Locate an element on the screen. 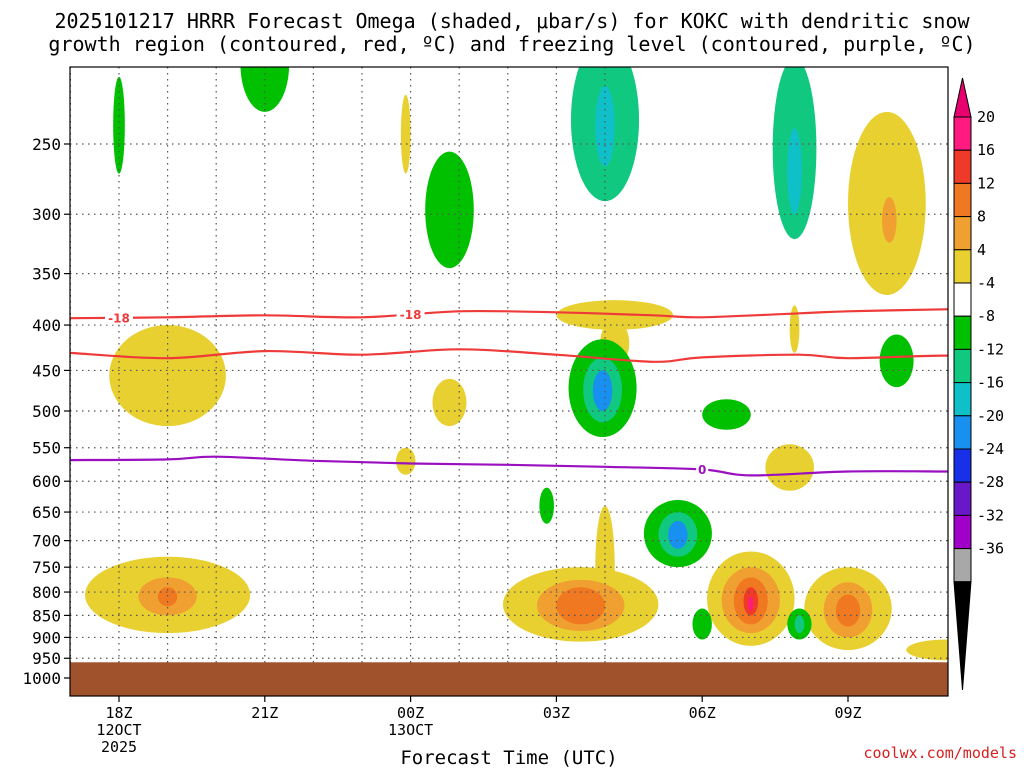 The width and height of the screenshot is (1024, 768). colorbar-label-9: -20 is located at coordinates (990, 416).